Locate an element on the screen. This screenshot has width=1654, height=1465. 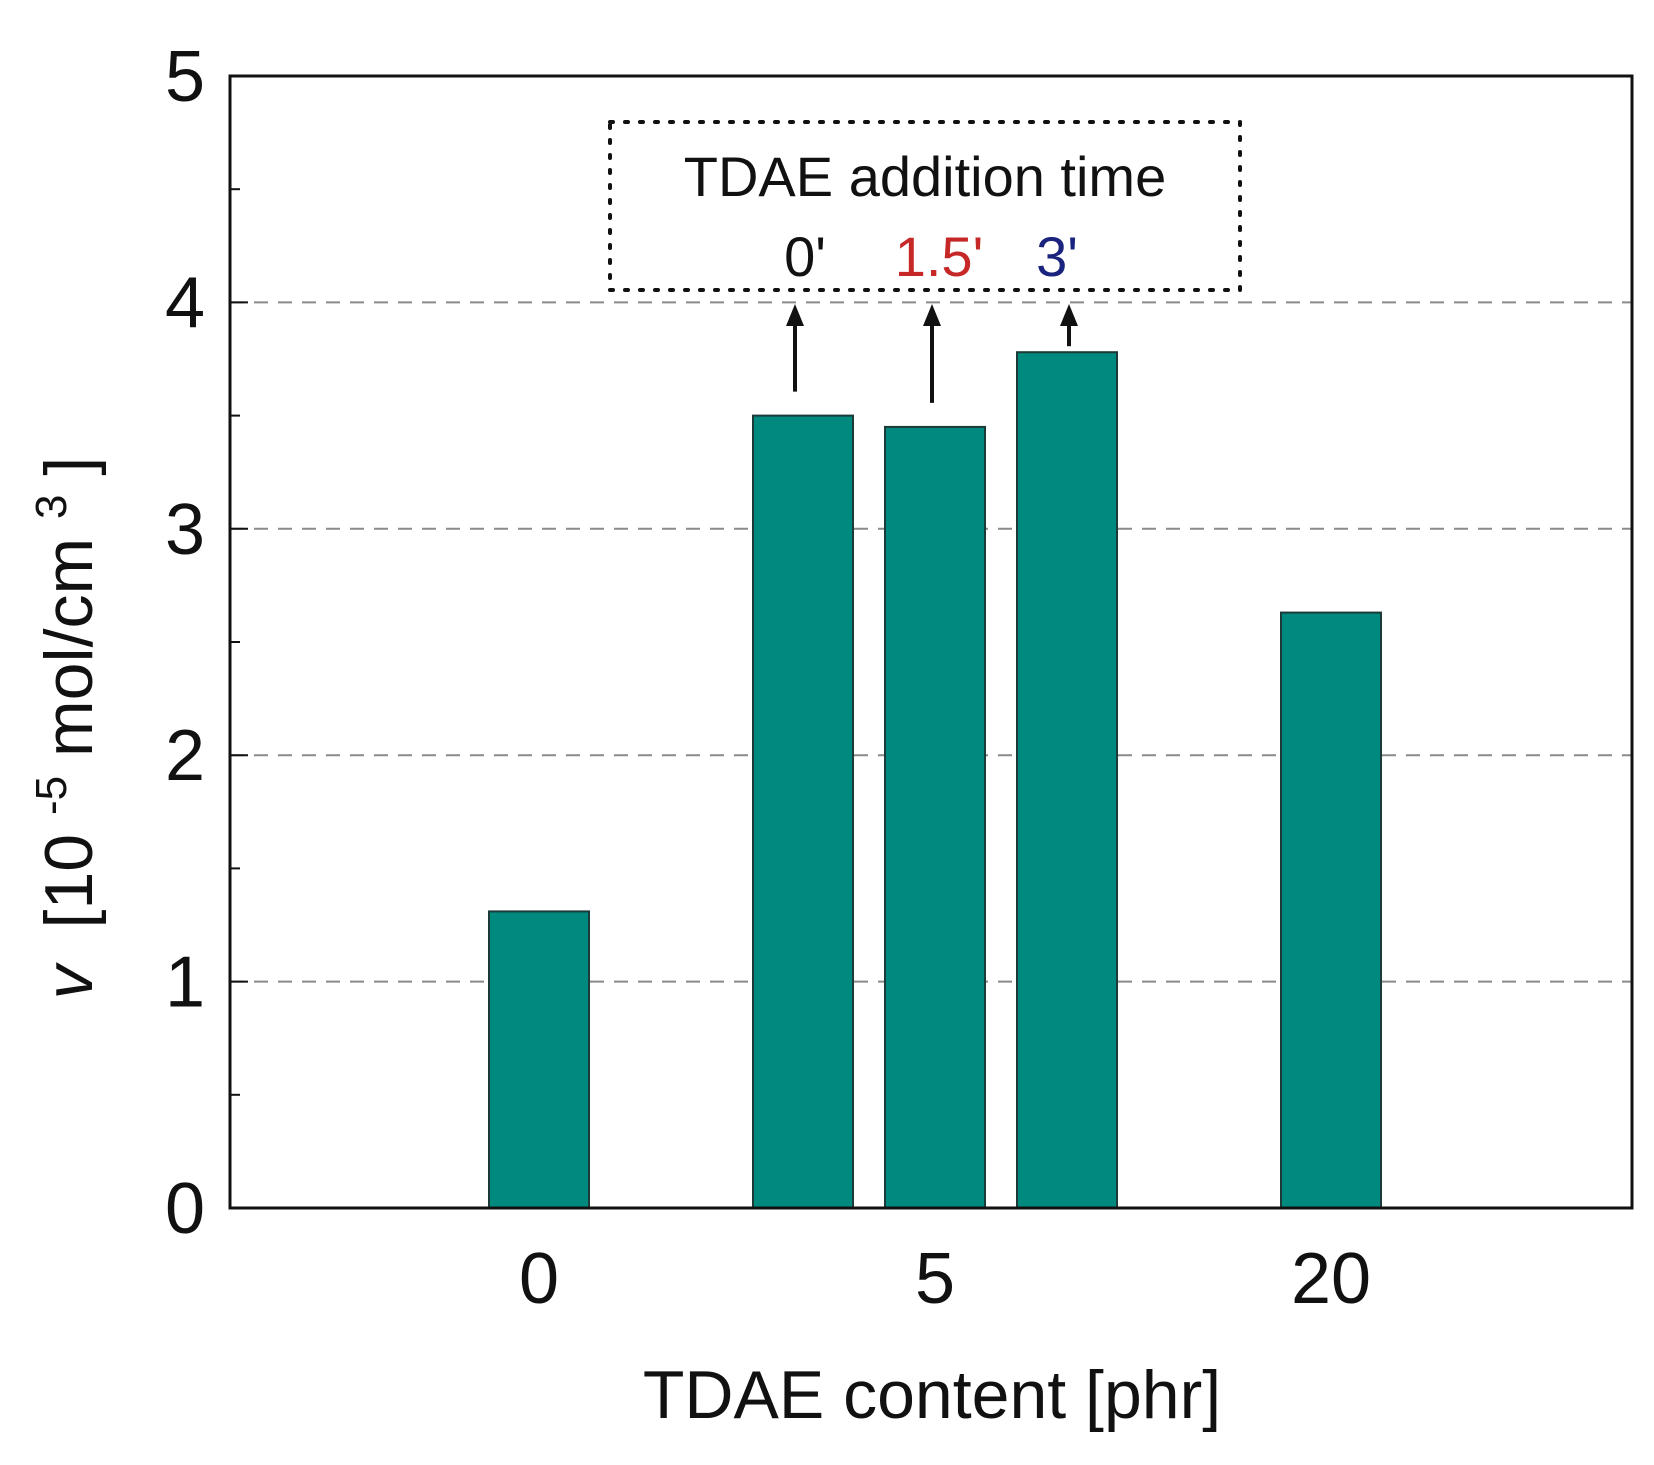
y-axis-exponent-2: 3 is located at coordinates (51, 506).